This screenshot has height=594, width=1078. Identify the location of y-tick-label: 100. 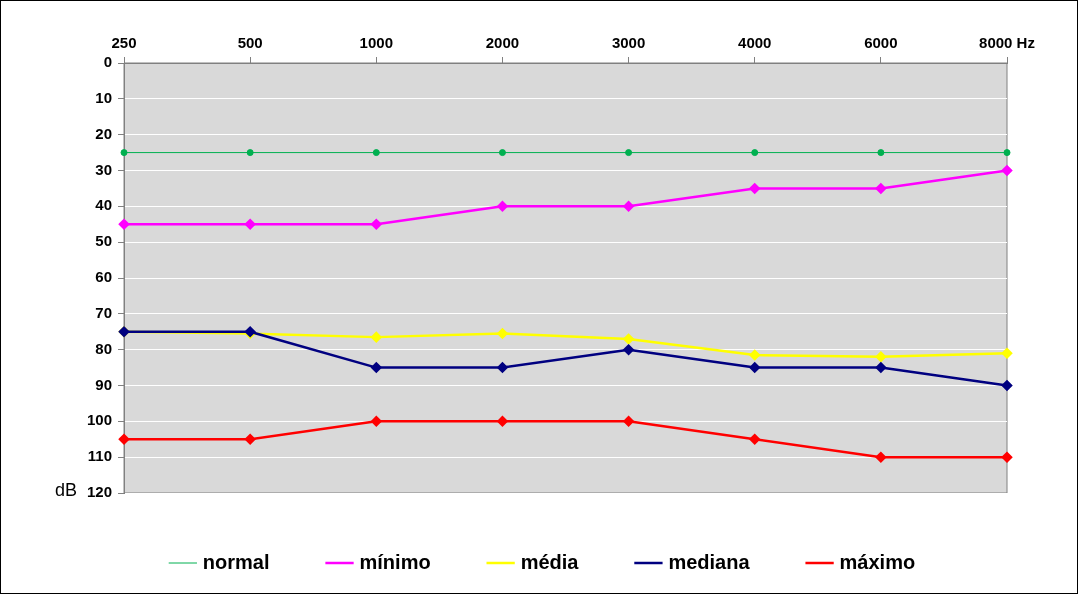
(100, 420).